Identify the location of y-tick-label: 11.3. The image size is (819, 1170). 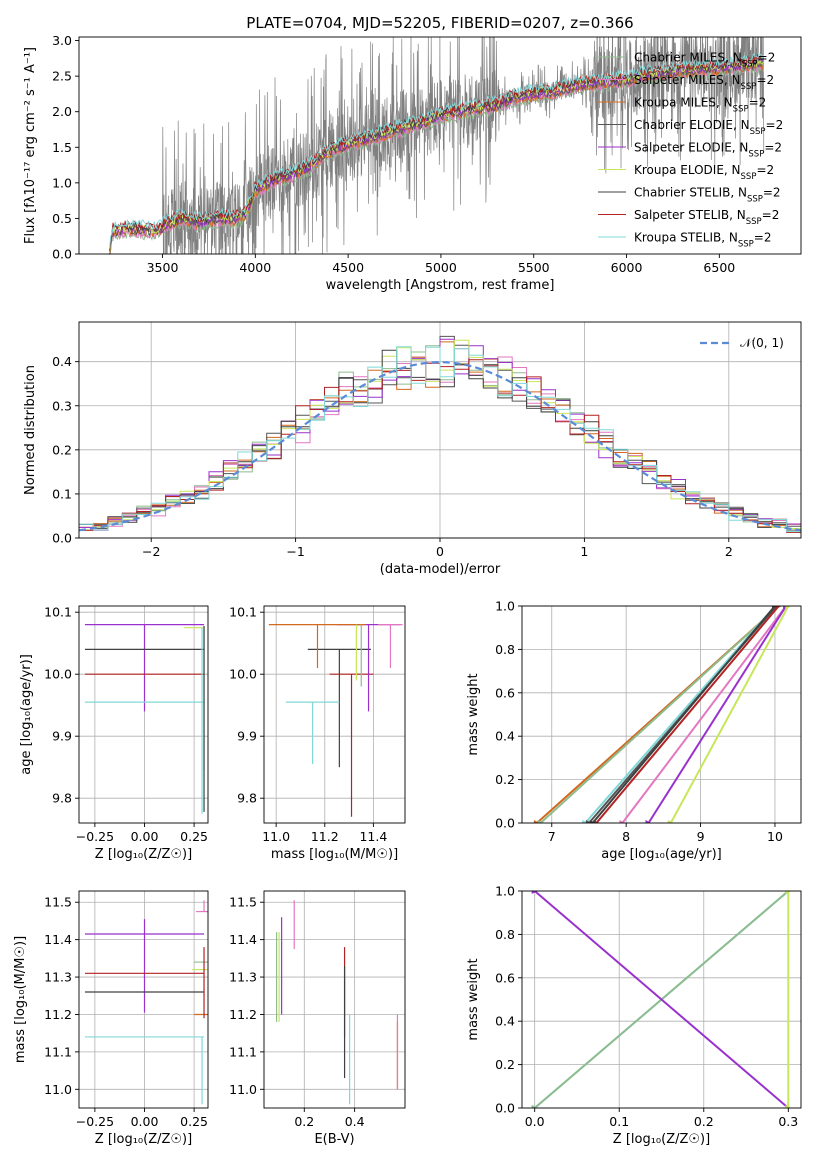
(58, 977).